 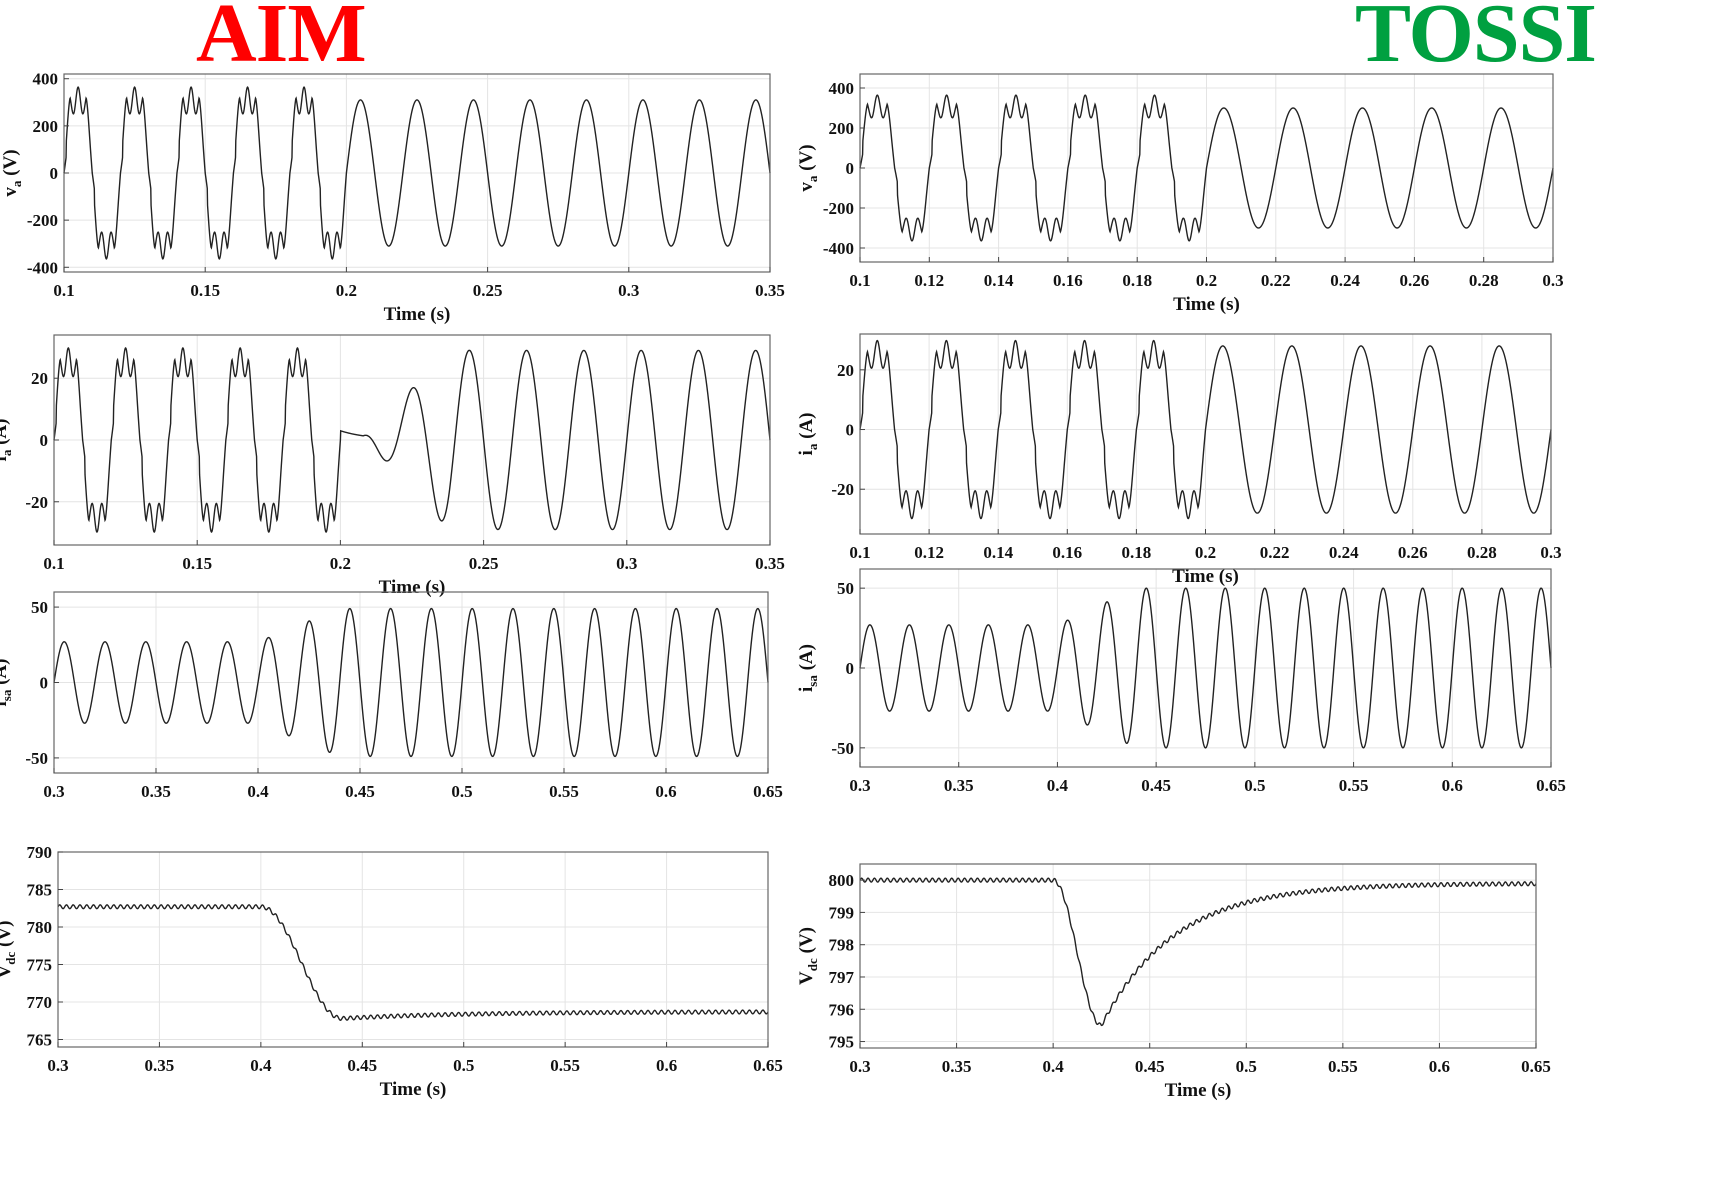 I want to click on y-tick-label: 799, so click(x=842, y=912).